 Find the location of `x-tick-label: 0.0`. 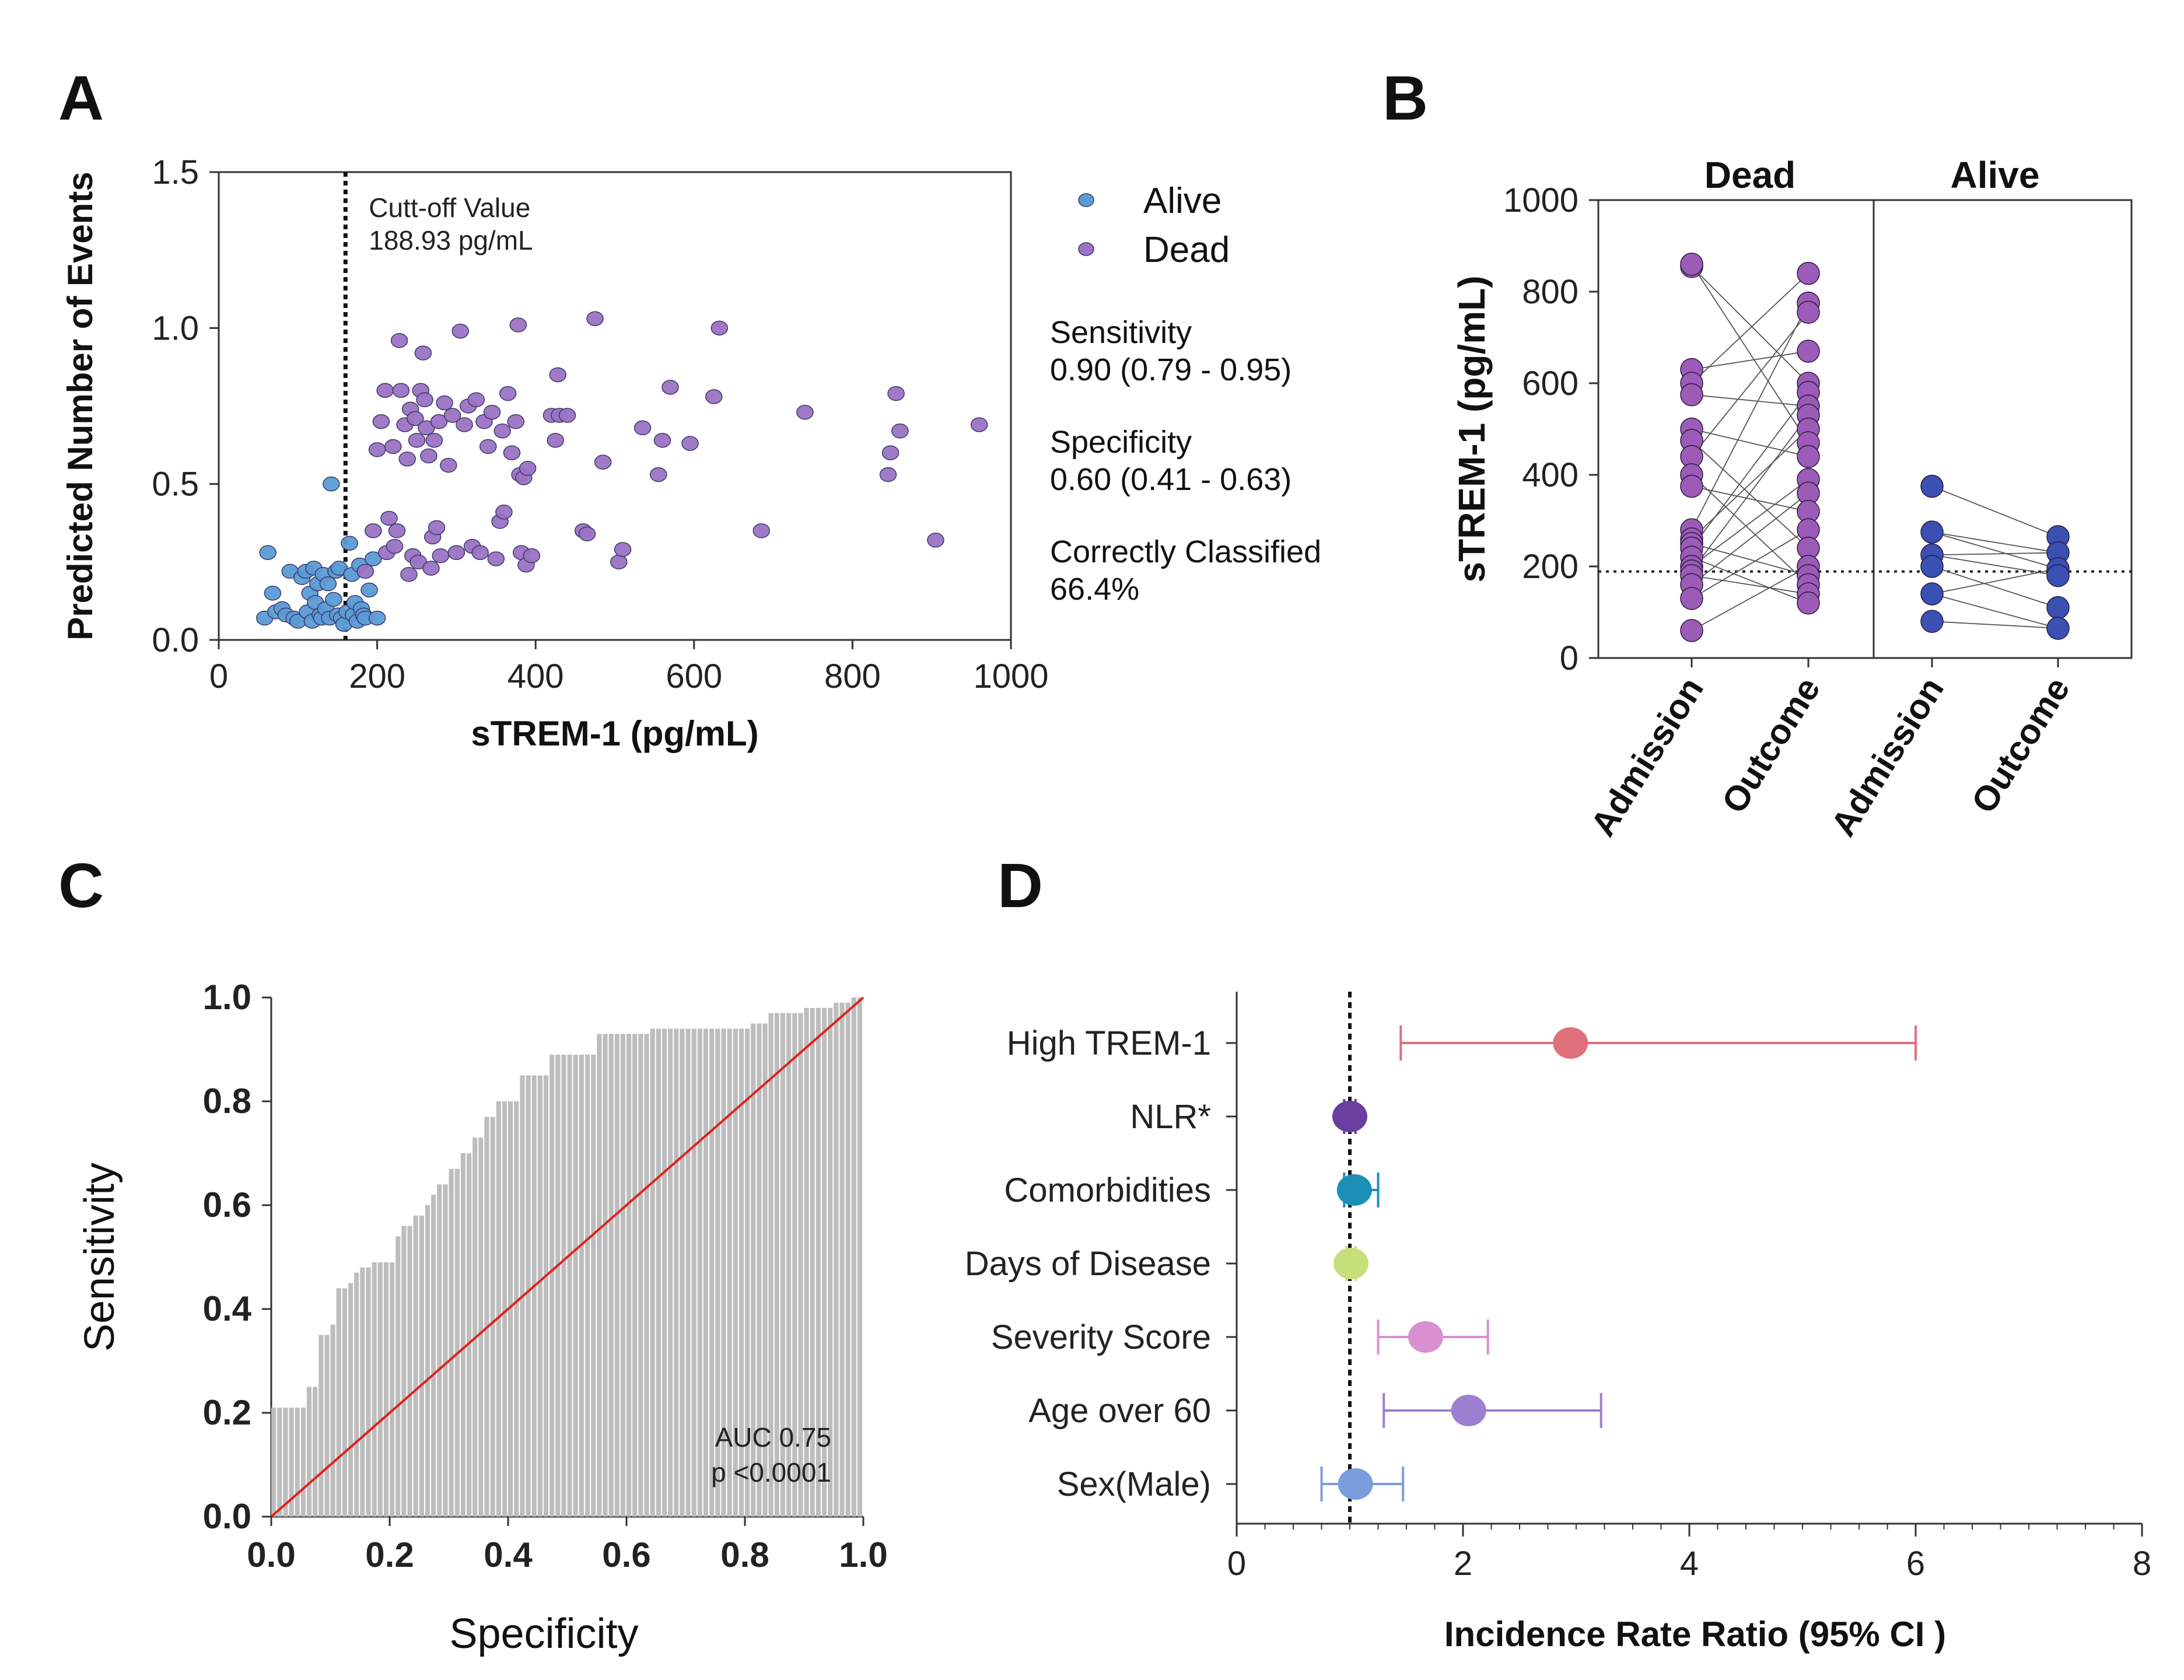

x-tick-label: 0.0 is located at coordinates (271, 1554).